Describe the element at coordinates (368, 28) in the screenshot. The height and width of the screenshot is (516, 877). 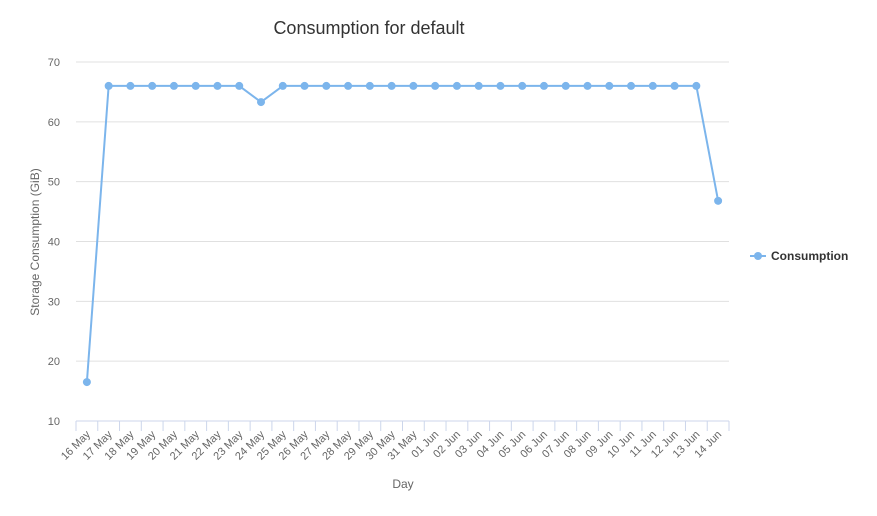
I see `chart-title: Consumption for default` at that location.